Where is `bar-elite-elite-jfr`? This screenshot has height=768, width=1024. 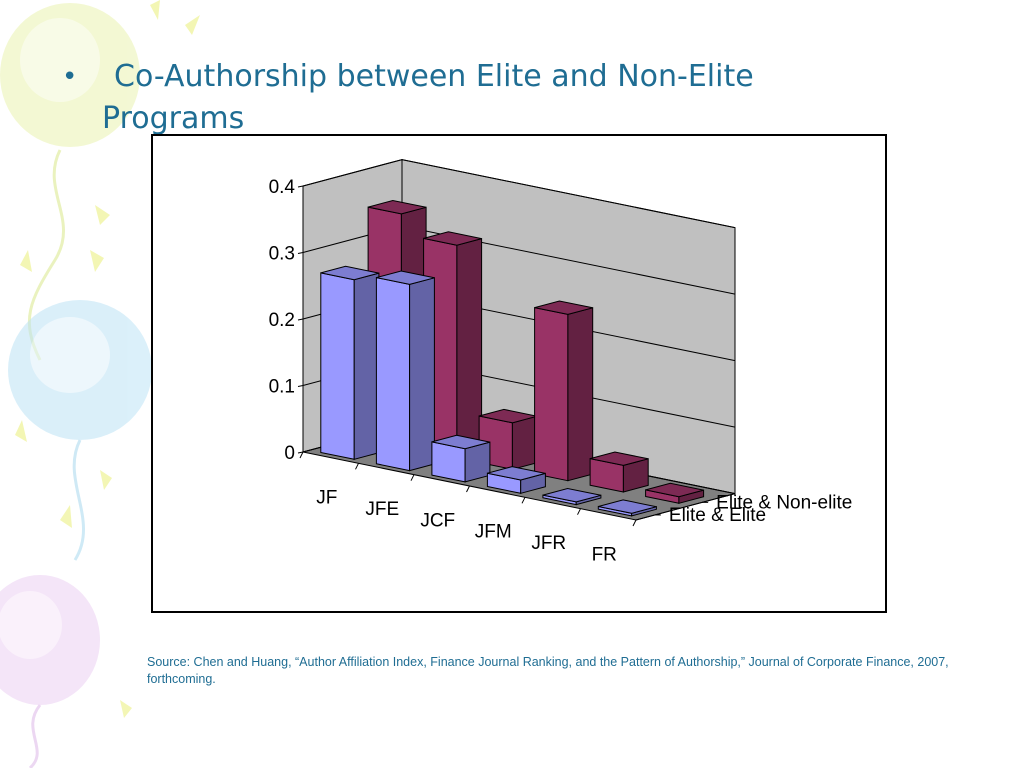 bar-elite-elite-jfr is located at coordinates (572, 496).